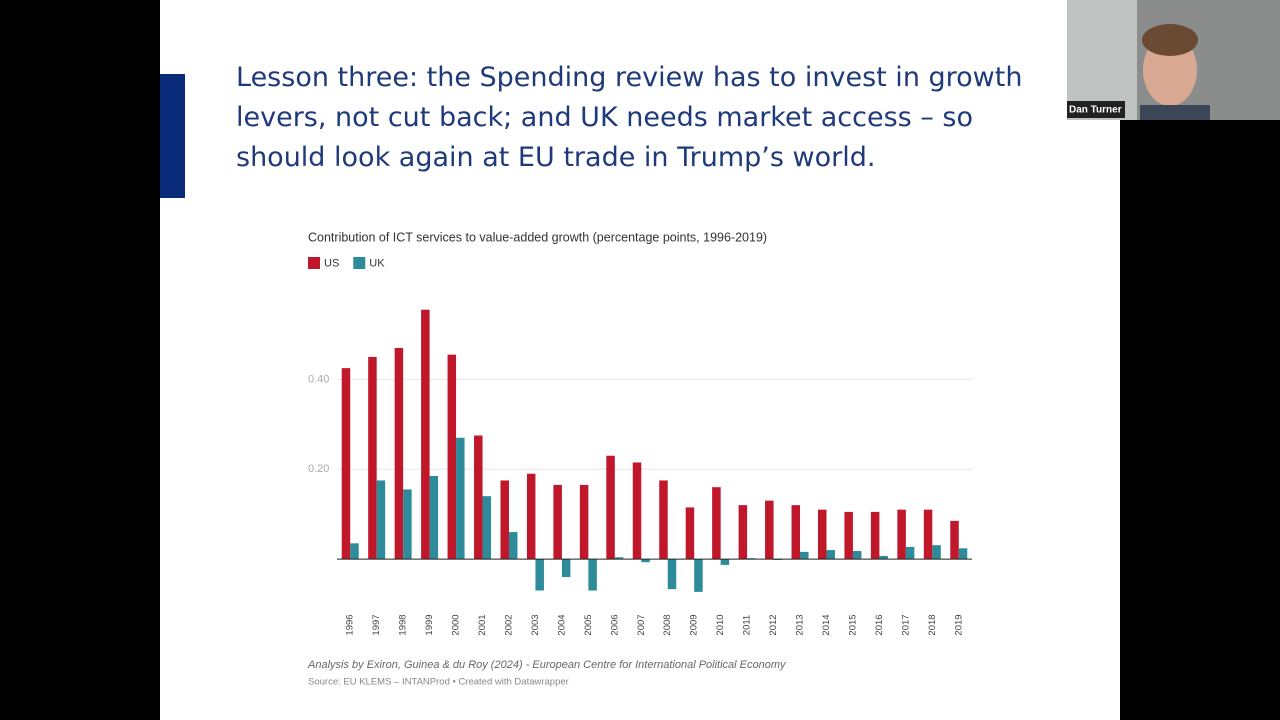 The width and height of the screenshot is (1280, 720). Describe the element at coordinates (350, 624) in the screenshot. I see `x-tick-label: 1996` at that location.